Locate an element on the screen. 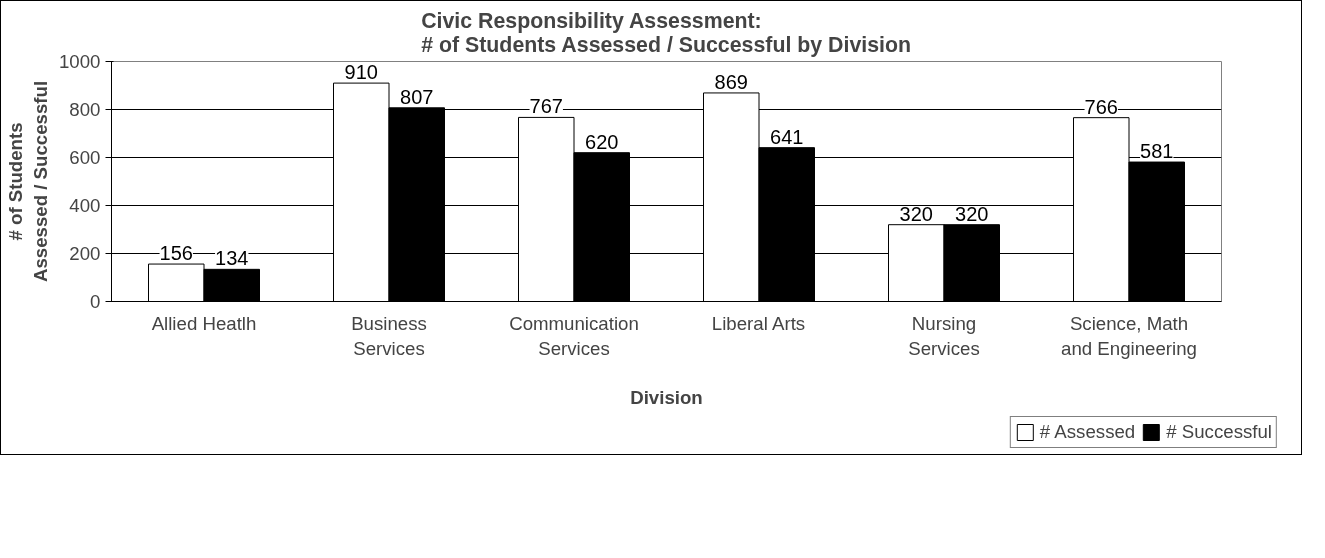 The height and width of the screenshot is (558, 1325). data-label: 807 is located at coordinates (417, 96).